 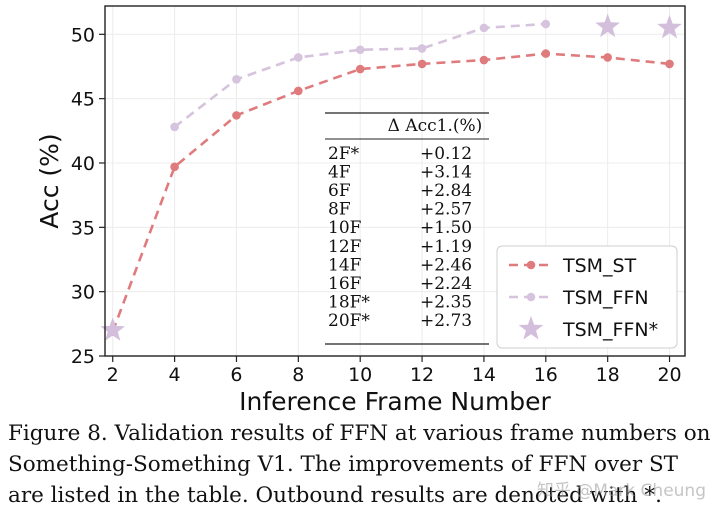 What do you see at coordinates (236, 375) in the screenshot?
I see `x-tick-label: 6` at bounding box center [236, 375].